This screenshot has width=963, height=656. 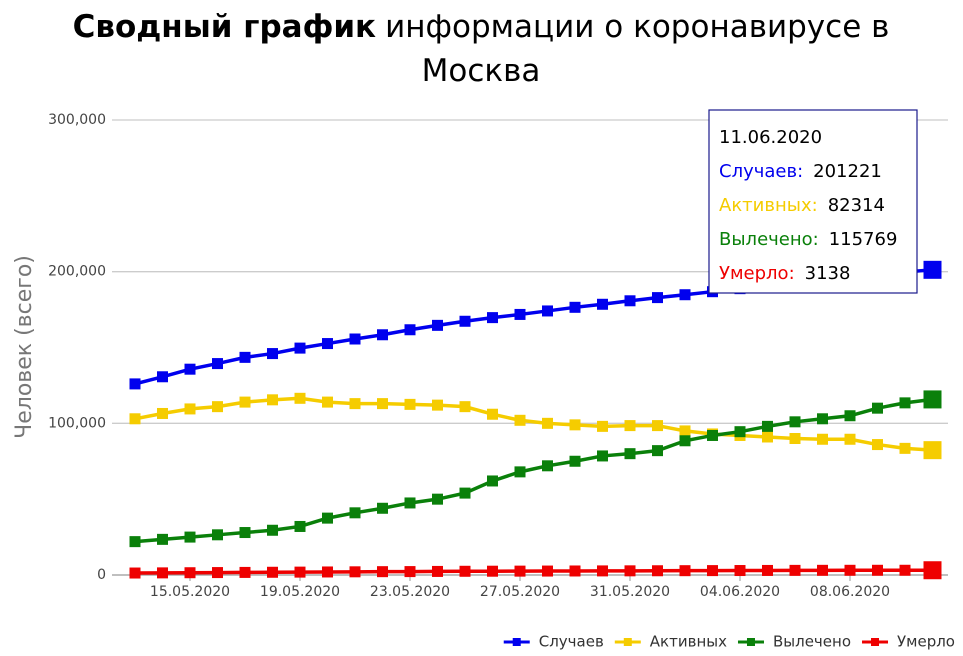 I want to click on tooltip-label: Вылечено:, so click(x=769, y=239).